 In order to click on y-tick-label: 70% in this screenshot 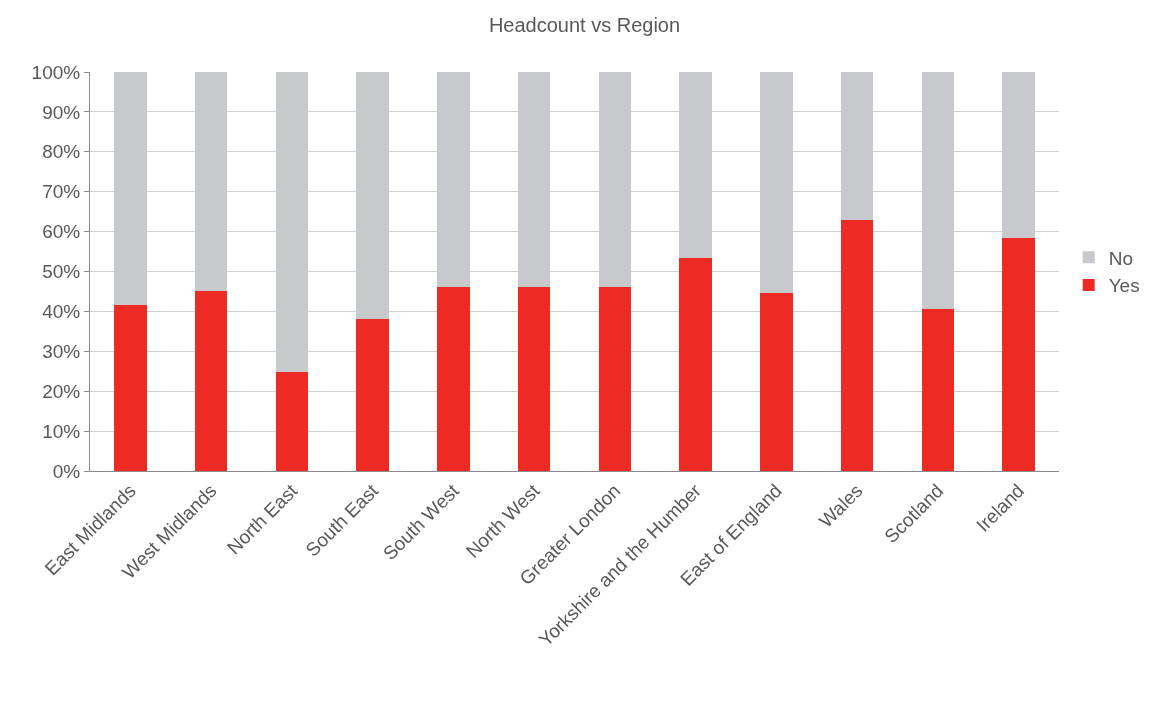, I will do `click(61, 192)`.